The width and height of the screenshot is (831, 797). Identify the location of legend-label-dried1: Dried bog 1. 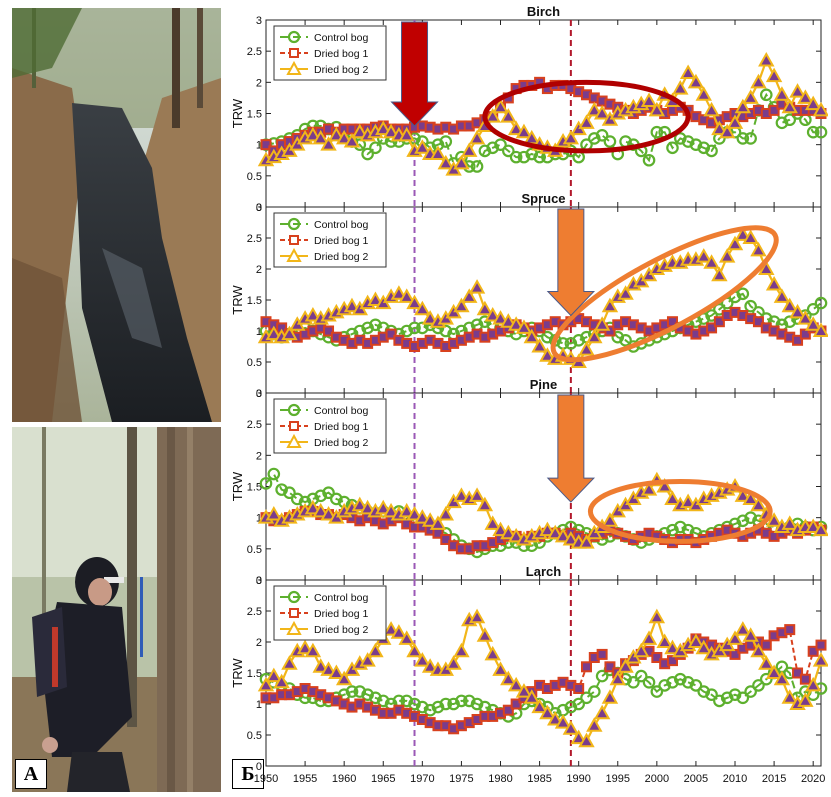
(341, 614).